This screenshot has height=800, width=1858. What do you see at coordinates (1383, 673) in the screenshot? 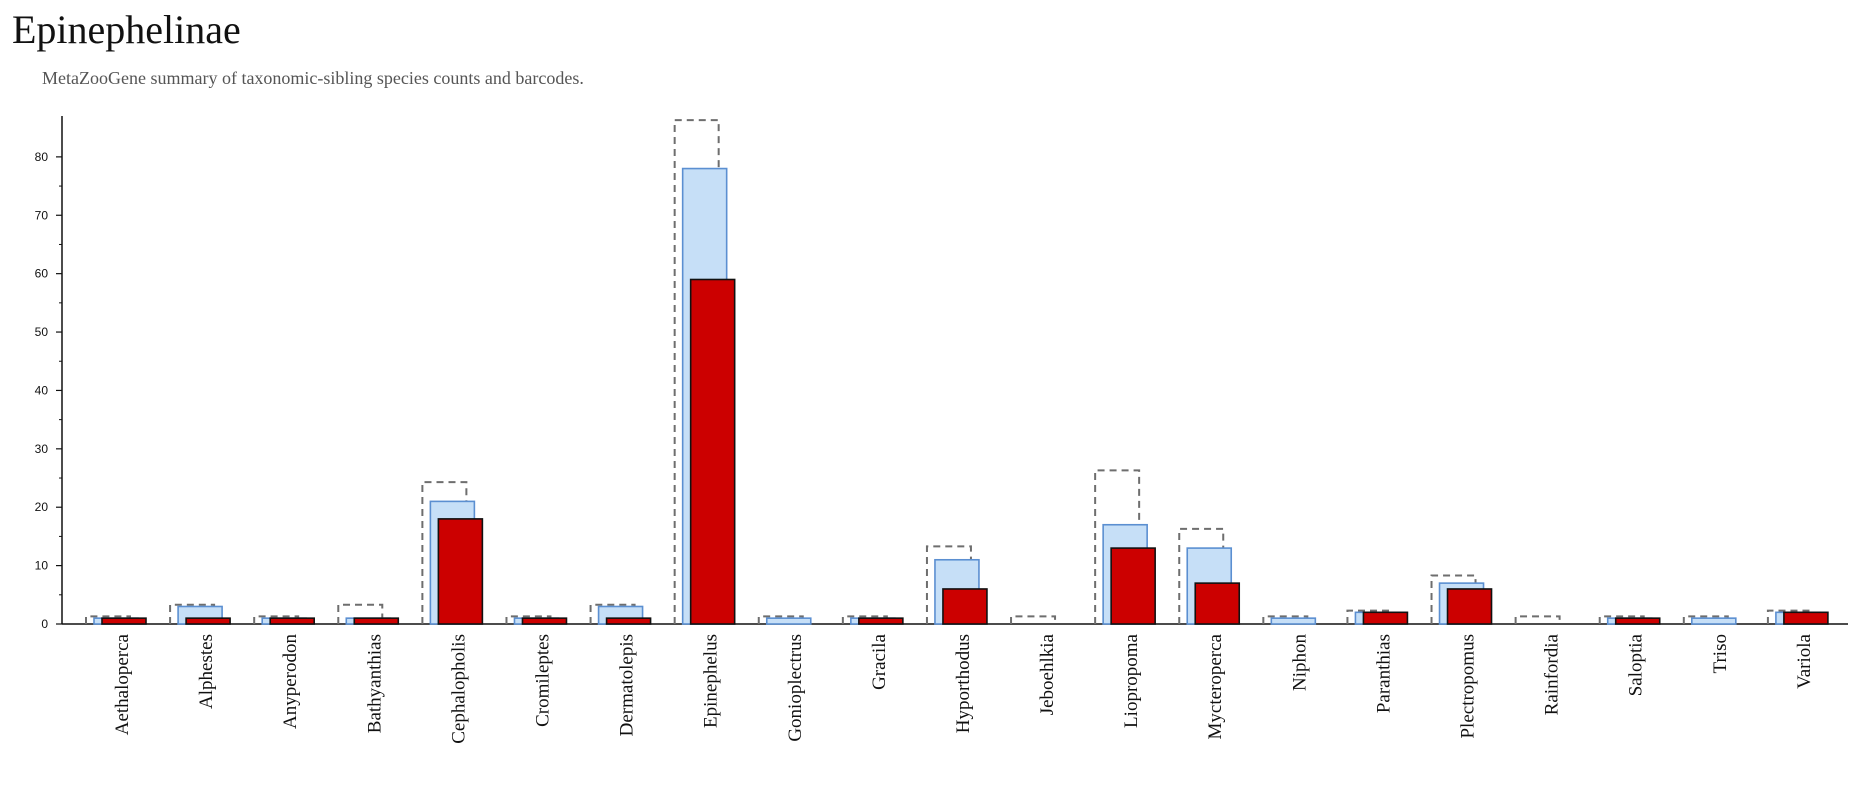
I see `category-label: Paranthias` at bounding box center [1383, 673].